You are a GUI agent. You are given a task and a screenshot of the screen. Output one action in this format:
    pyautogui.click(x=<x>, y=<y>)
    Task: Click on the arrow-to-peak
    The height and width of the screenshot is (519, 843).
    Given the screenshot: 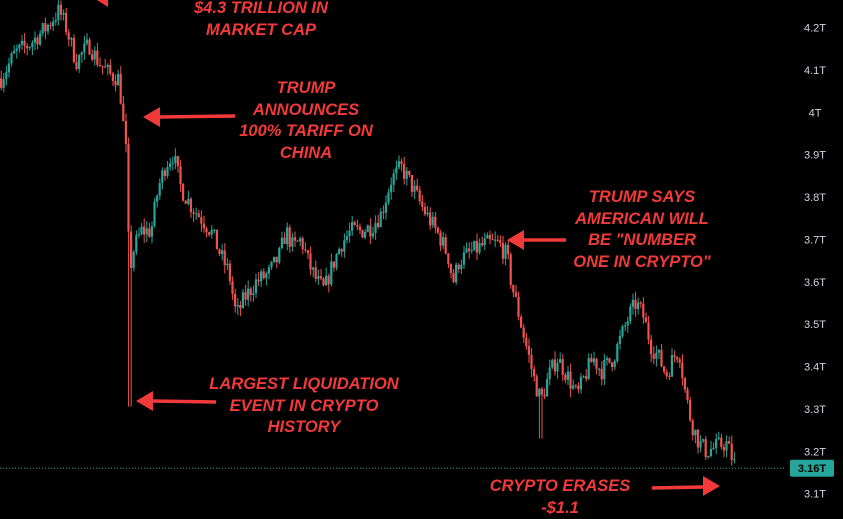 What is the action you would take?
    pyautogui.click(x=102, y=3)
    